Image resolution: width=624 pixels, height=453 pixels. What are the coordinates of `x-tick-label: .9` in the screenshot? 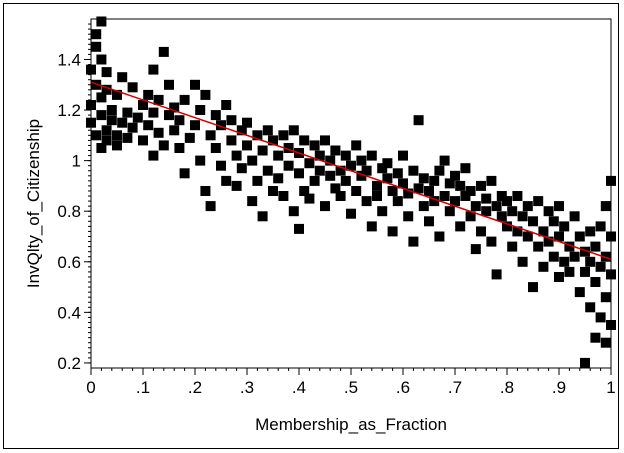 It's located at (559, 387).